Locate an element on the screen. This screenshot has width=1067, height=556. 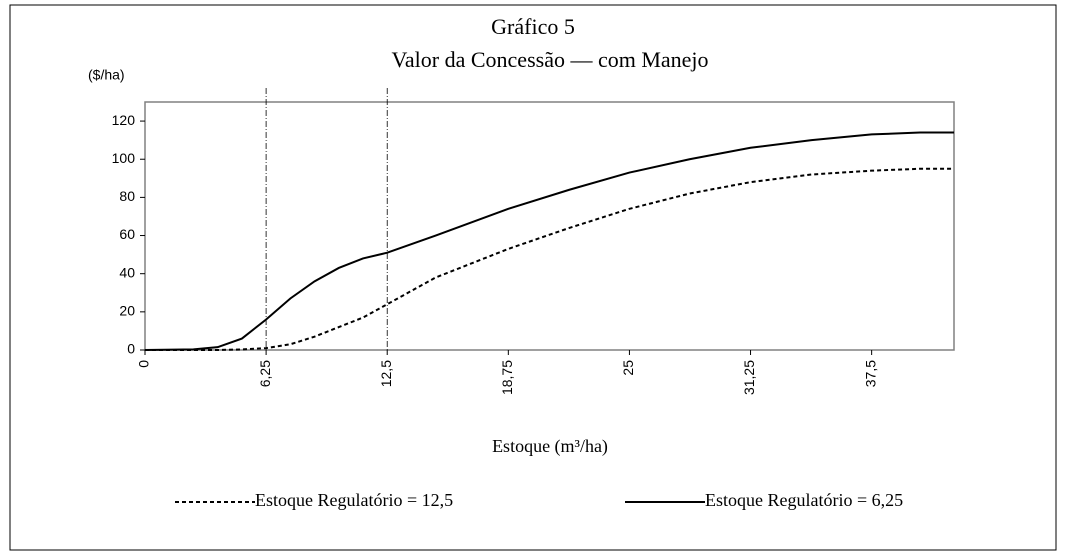
chart-title: Gráfico 5 is located at coordinates (533, 26).